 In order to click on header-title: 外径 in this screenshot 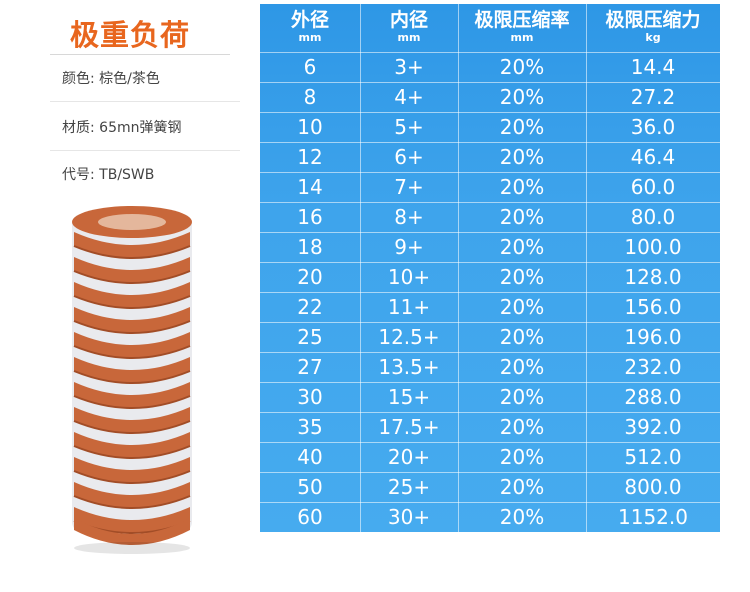, I will do `click(309, 20)`.